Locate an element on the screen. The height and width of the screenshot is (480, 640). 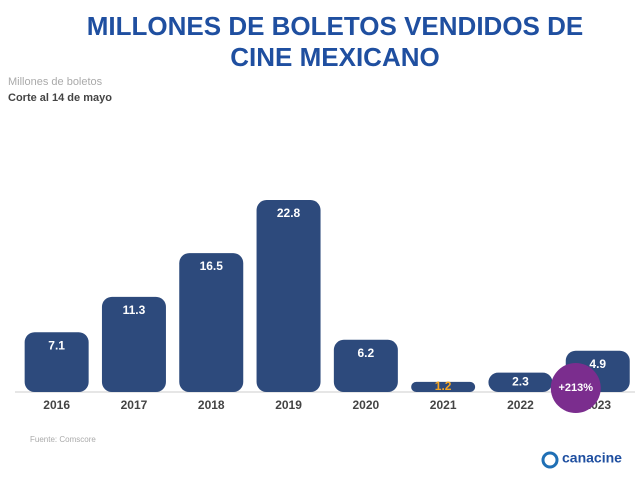
annotation: +213% is located at coordinates (575, 388).